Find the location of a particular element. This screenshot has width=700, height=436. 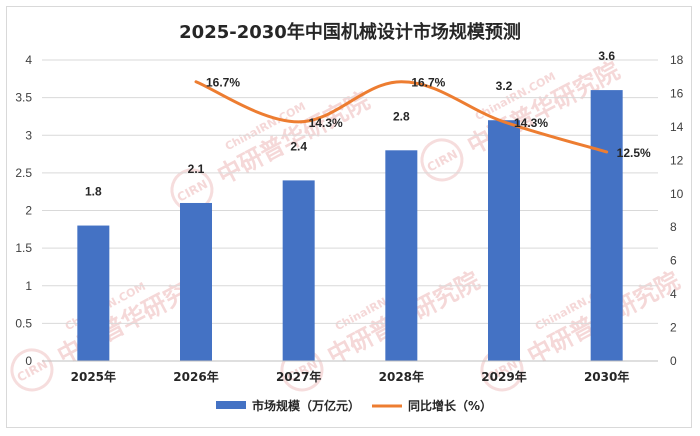

y-left-tick-label: 2.5 is located at coordinates (23, 173).